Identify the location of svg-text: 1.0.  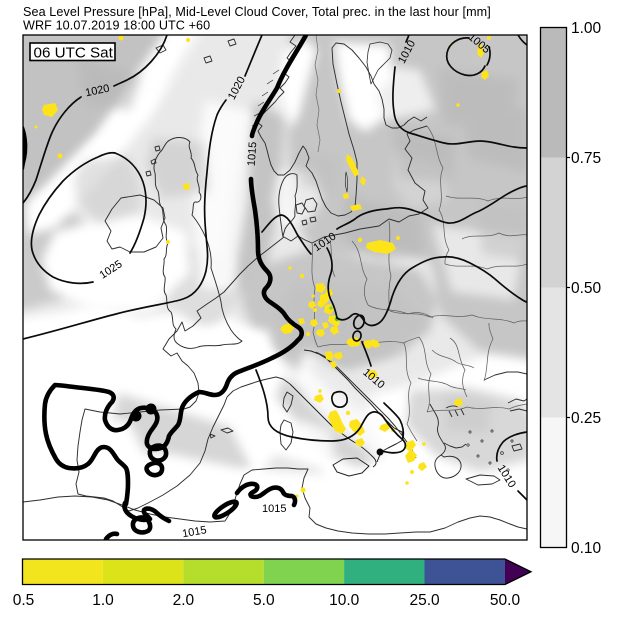
(103, 600).